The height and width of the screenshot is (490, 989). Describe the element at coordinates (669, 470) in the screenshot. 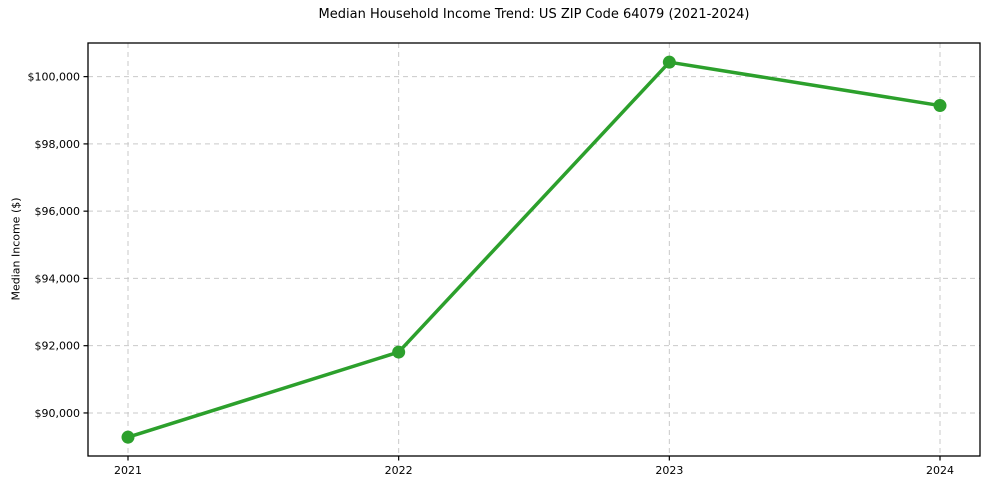

I see `x-tick-label: 2023` at that location.